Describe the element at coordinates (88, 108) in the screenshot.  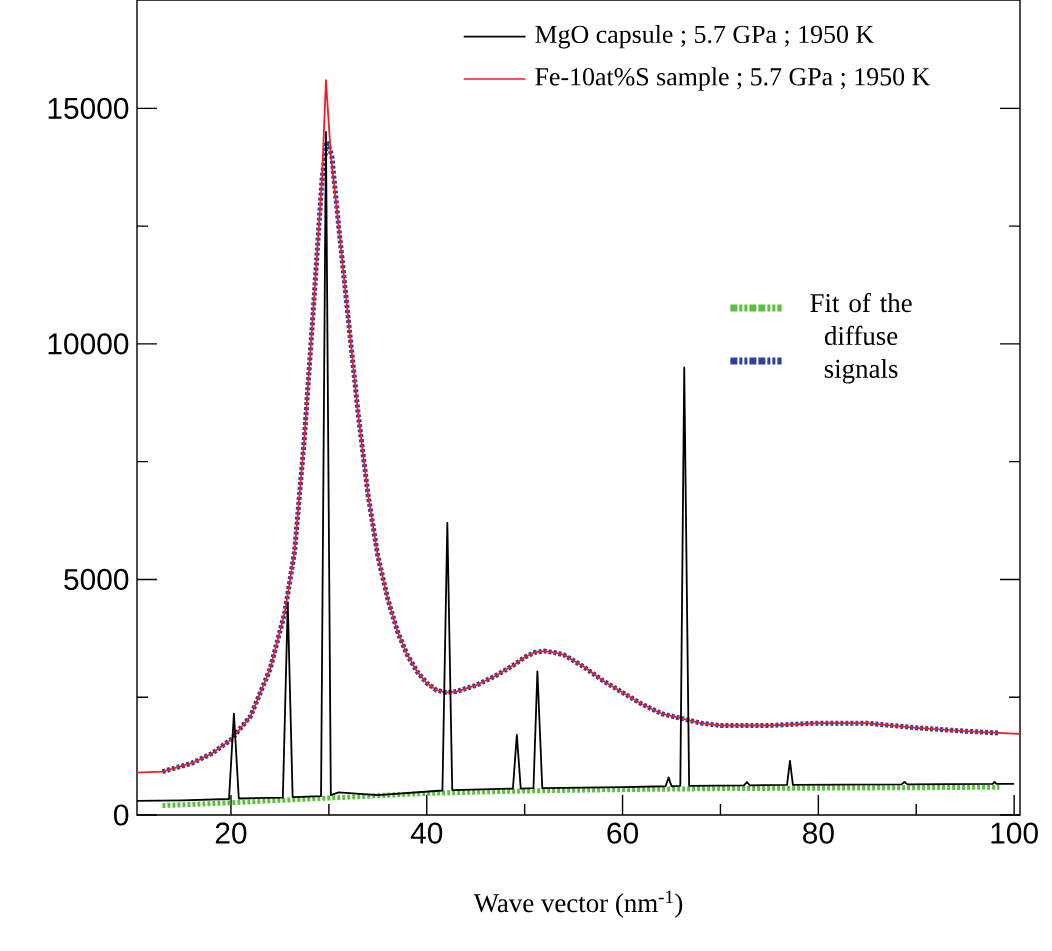
I see `y-tick-label: 15000` at that location.